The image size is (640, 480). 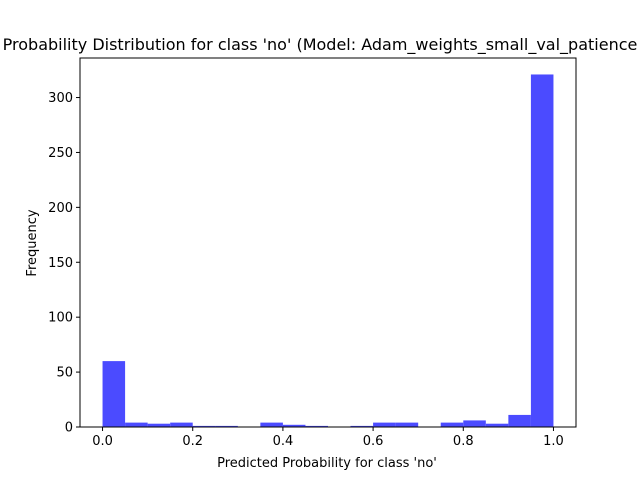 I want to click on y-tick-label: 300, so click(x=60, y=98).